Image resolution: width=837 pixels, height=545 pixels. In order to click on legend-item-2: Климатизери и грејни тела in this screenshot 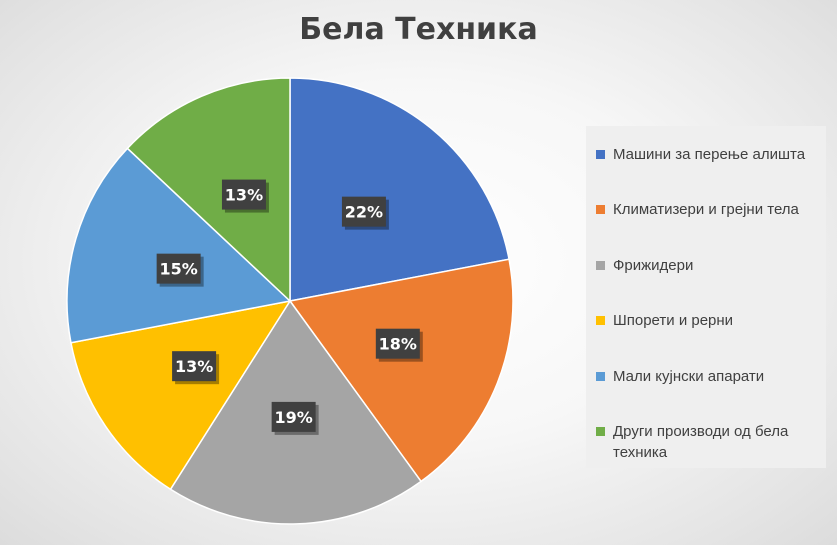, I will do `click(708, 209)`.